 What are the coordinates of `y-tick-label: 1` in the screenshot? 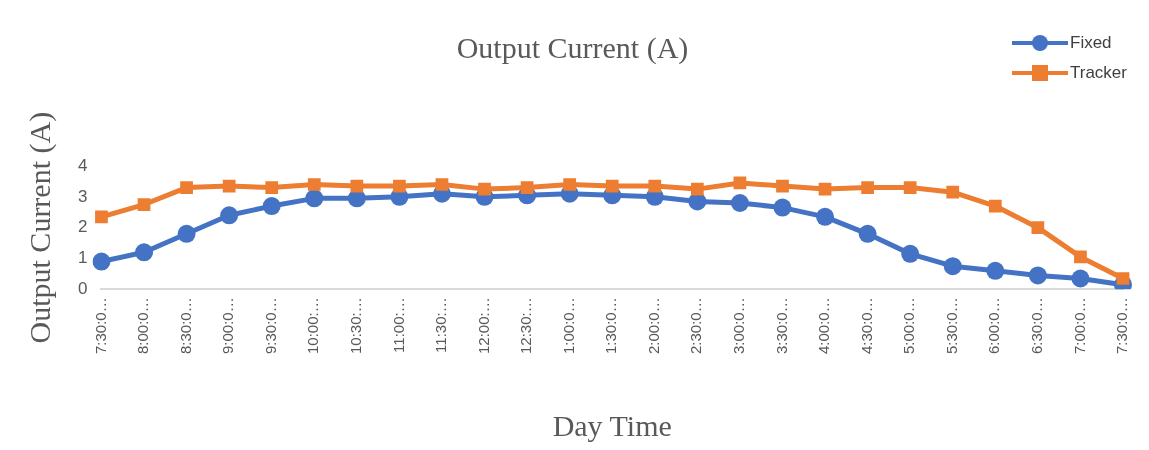 It's located at (82, 258).